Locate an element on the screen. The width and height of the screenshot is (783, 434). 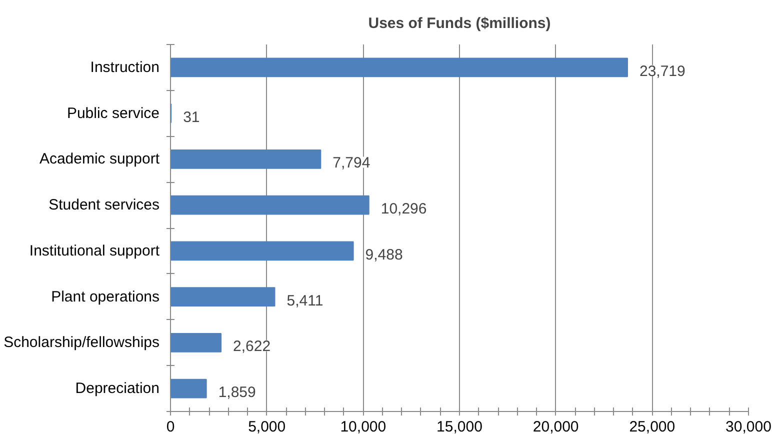
chart-title: Uses of Funds ($millions) is located at coordinates (459, 23).